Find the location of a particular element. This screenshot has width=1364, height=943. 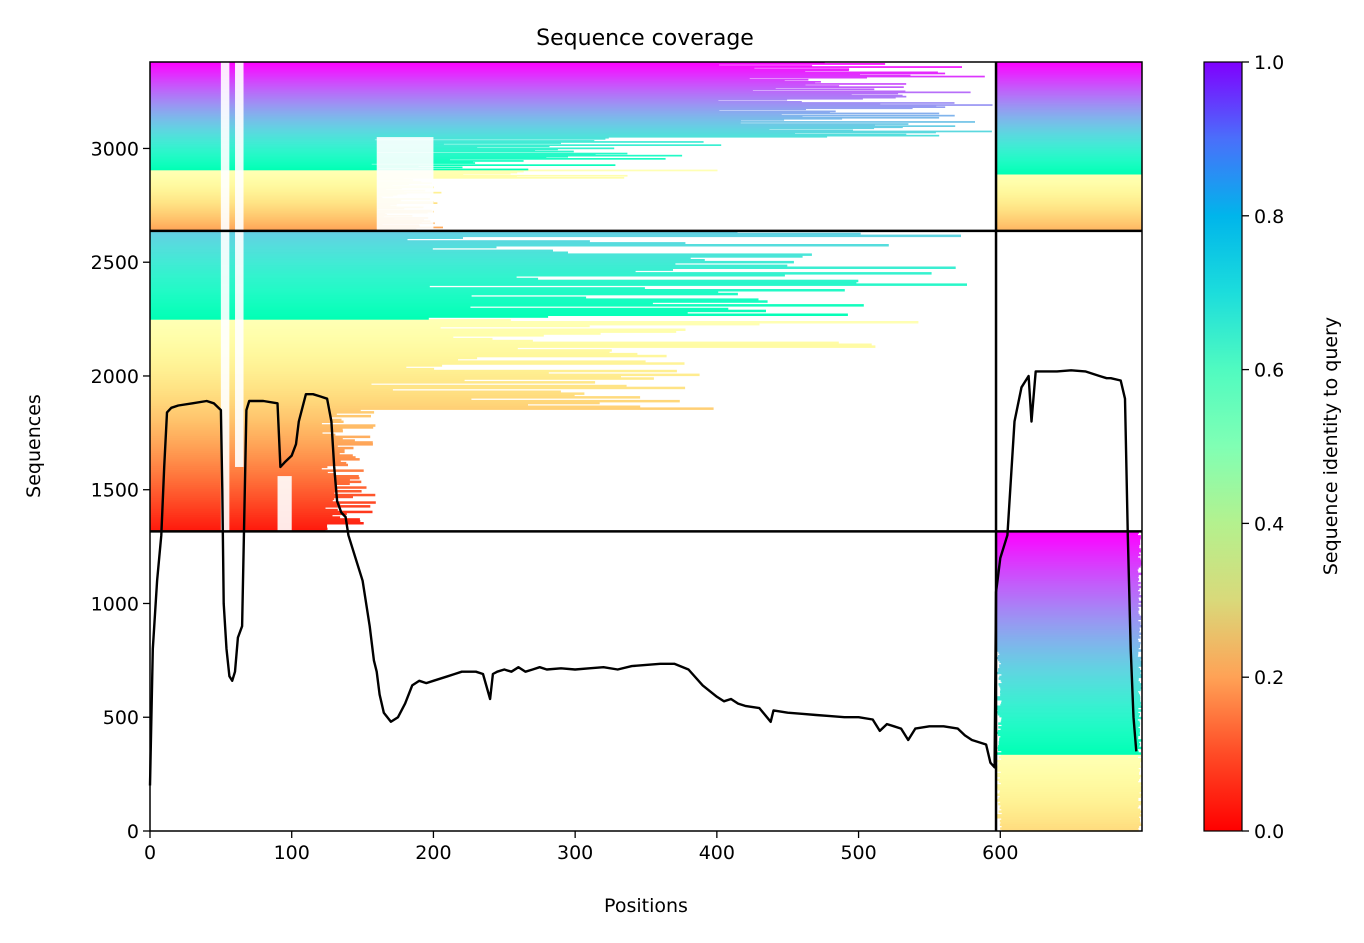

x-tick-label: 500 is located at coordinates (858, 853).